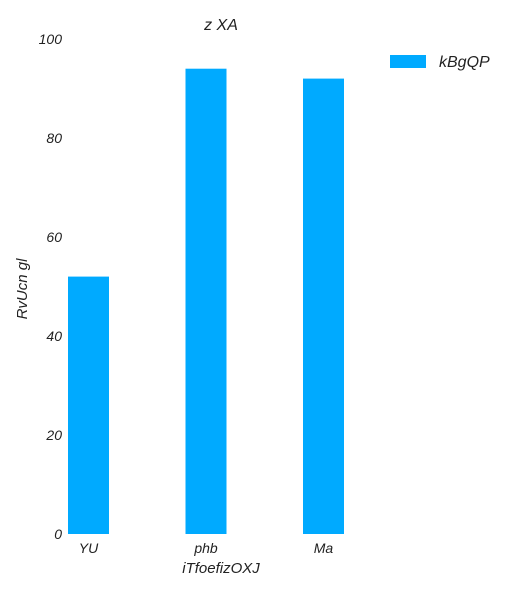  I want to click on y-tick-label: 0, so click(58, 534).